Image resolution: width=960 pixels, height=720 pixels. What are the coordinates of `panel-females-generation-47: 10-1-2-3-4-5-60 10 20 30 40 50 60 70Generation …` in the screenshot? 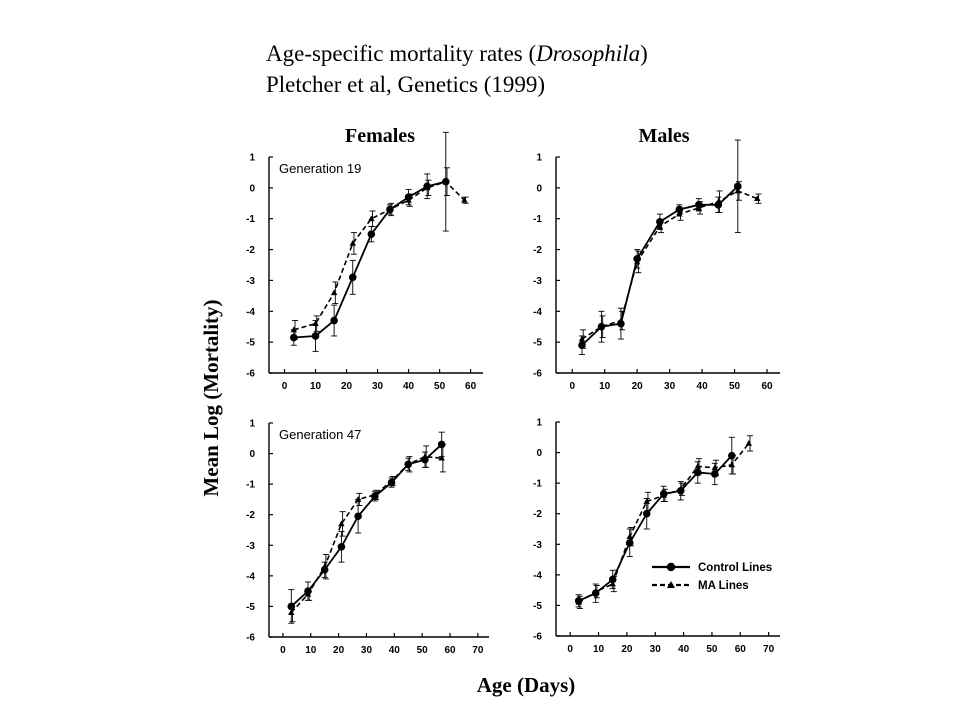 It's located at (367, 537).